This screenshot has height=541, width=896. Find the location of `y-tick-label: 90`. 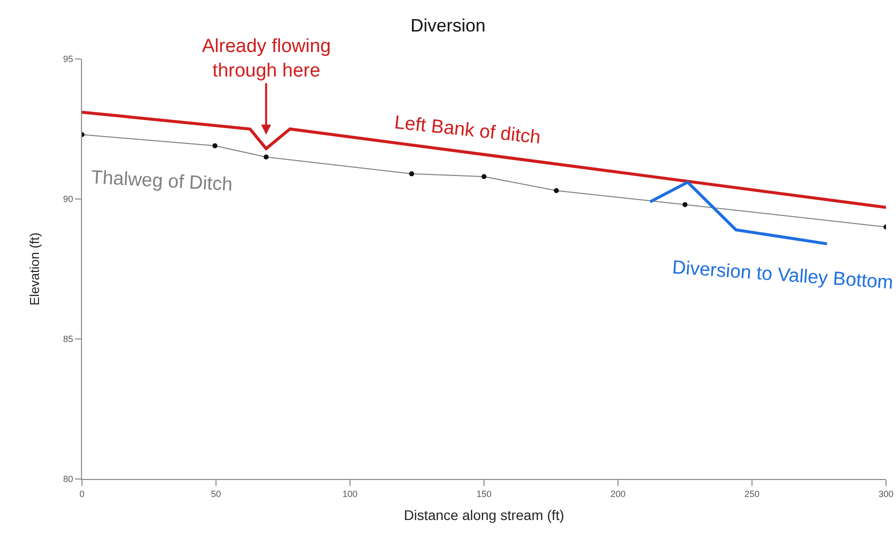

y-tick-label: 90 is located at coordinates (68, 199).